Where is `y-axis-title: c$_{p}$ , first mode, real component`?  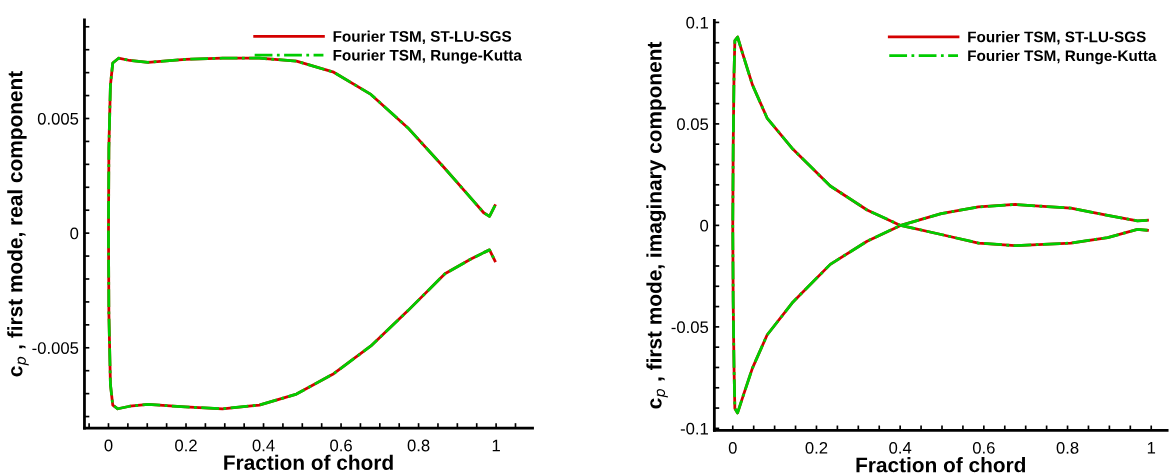
y-axis-title: c$_{p}$ , first mode, real component is located at coordinates (18, 224).